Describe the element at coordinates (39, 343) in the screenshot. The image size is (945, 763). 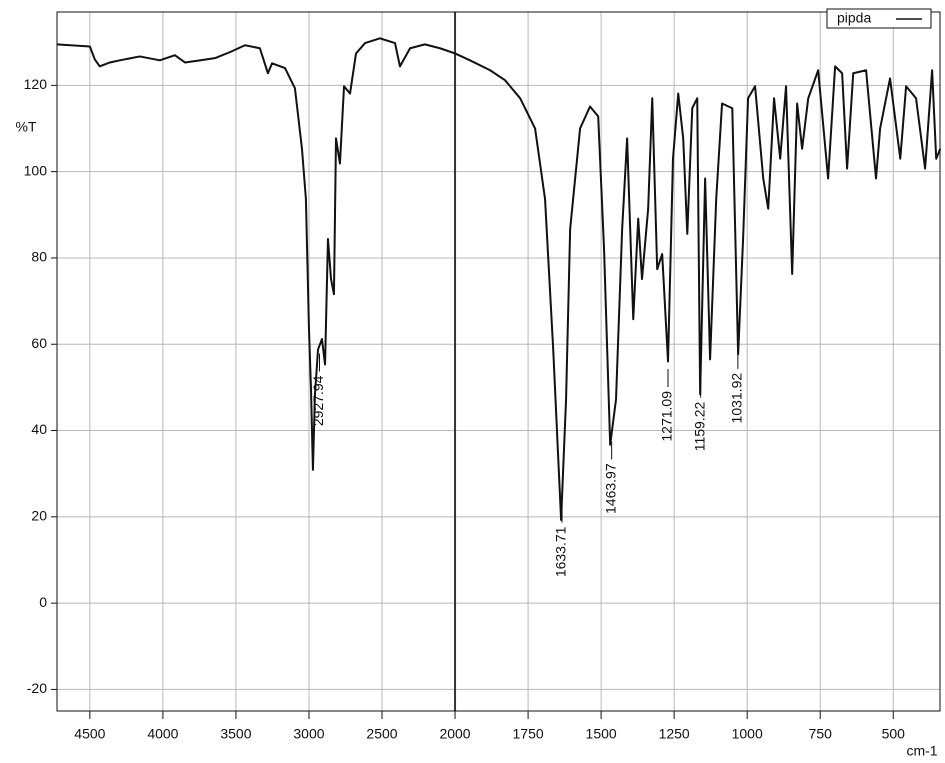
I see `y-tick-label: 60` at that location.